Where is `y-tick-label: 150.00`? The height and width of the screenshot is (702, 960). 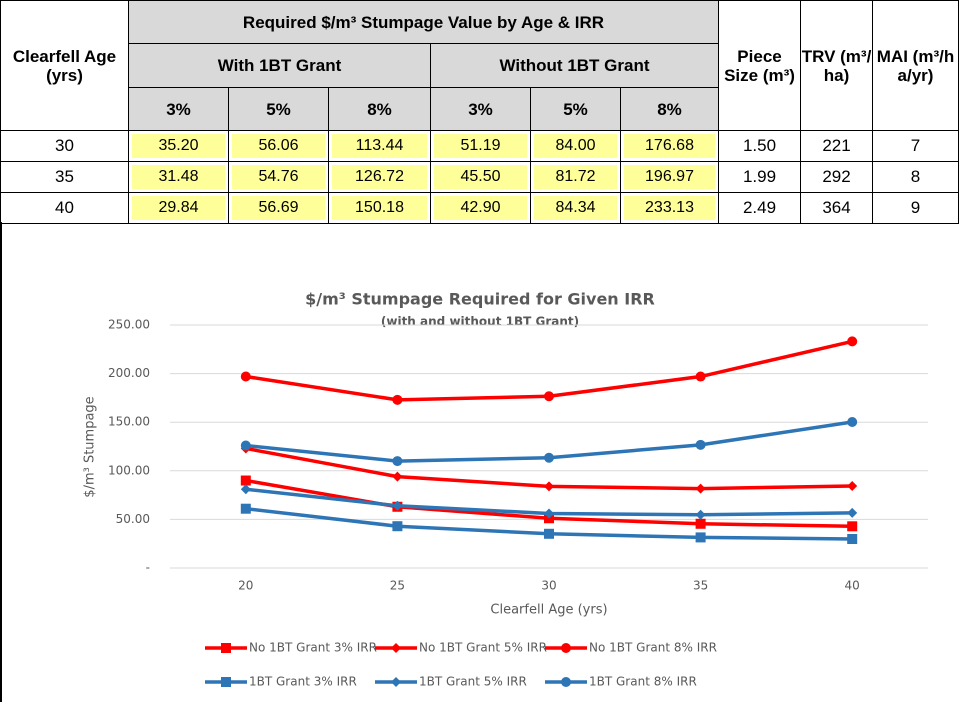 y-tick-label: 150.00 is located at coordinates (129, 422).